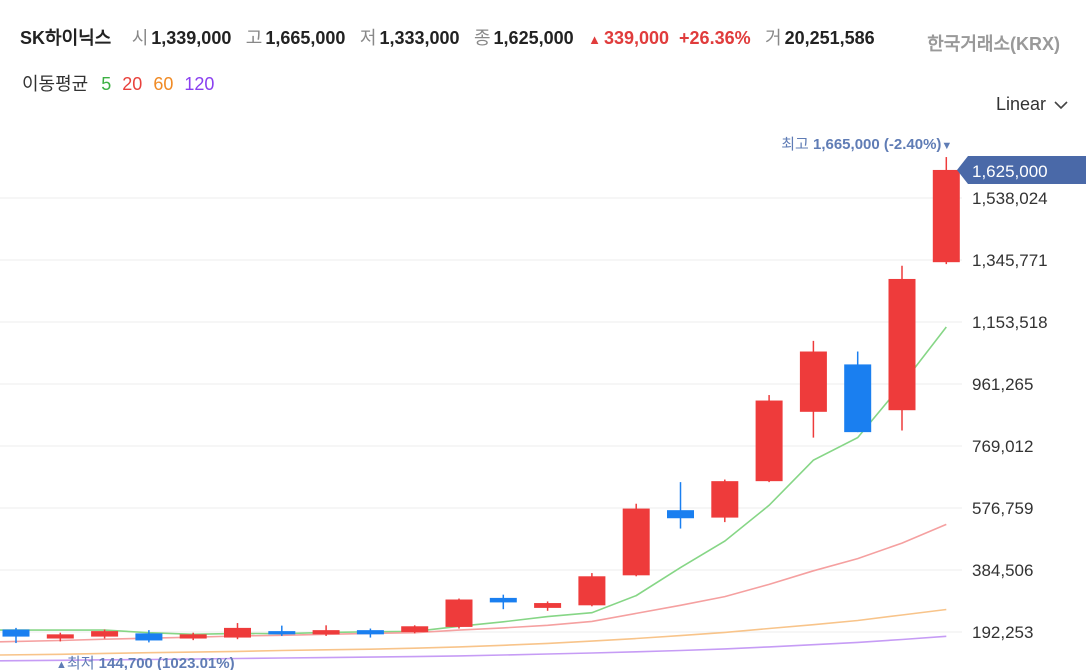 This screenshot has width=1086, height=670. I want to click on change-value: 339,000, so click(636, 38).